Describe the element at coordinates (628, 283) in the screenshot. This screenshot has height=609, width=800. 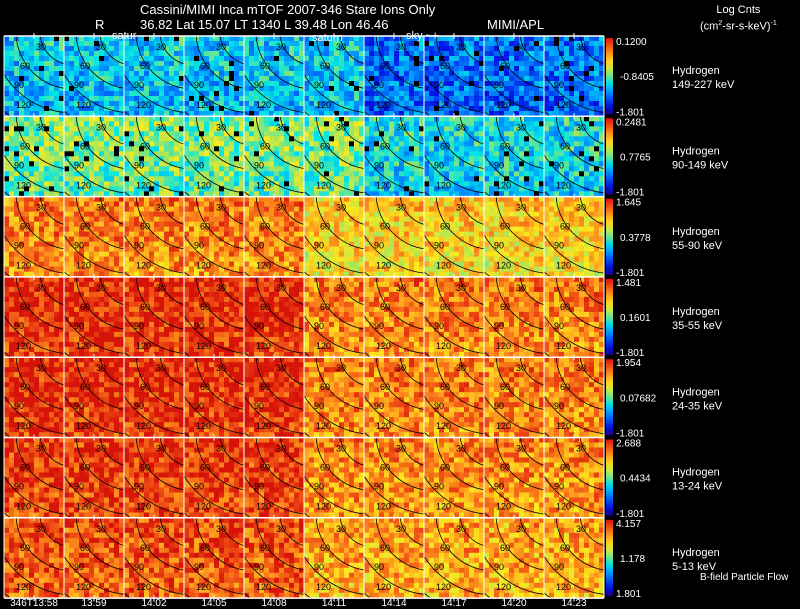
I see `colorbar-max-label: 1.481` at that location.